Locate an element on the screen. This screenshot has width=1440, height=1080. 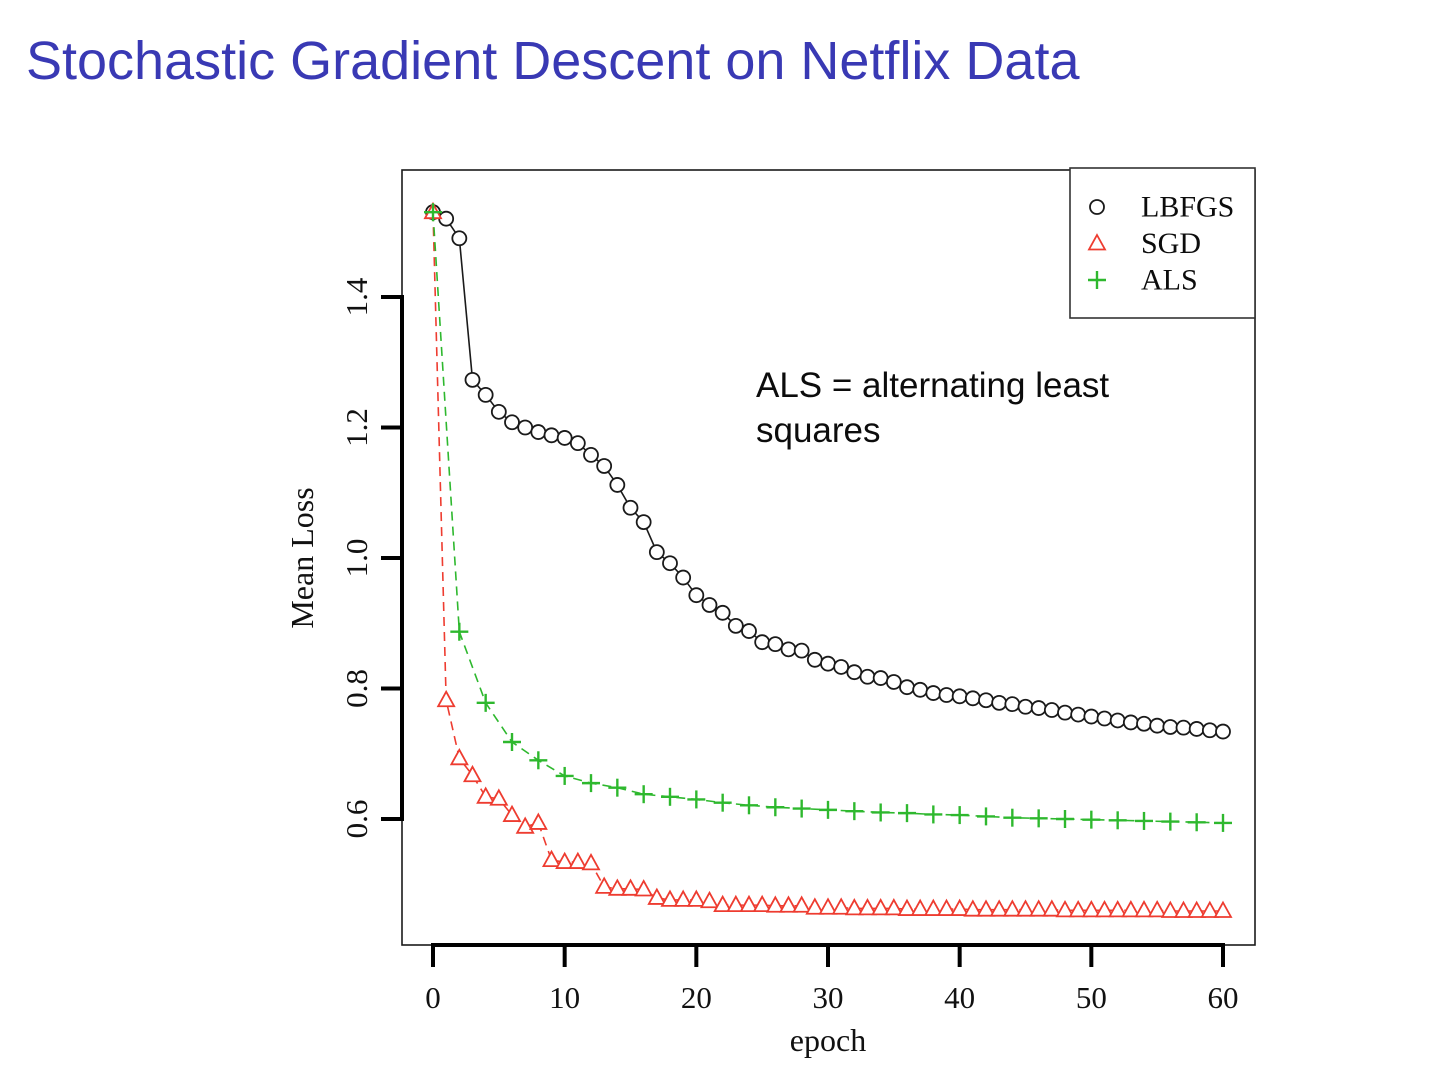
legend-label-sgd: SGD is located at coordinates (1171, 243).